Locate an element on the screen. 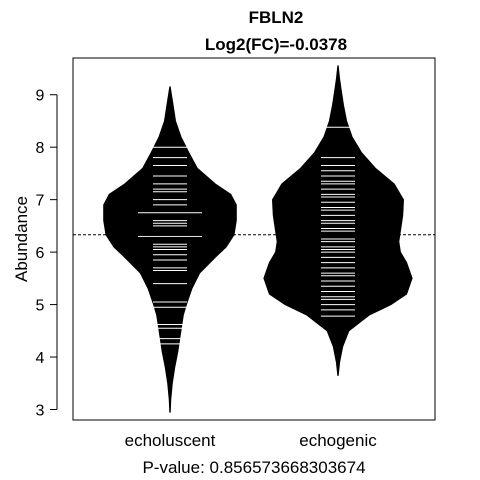 The width and height of the screenshot is (480, 480). y-tick-label: 7 is located at coordinates (40, 201).